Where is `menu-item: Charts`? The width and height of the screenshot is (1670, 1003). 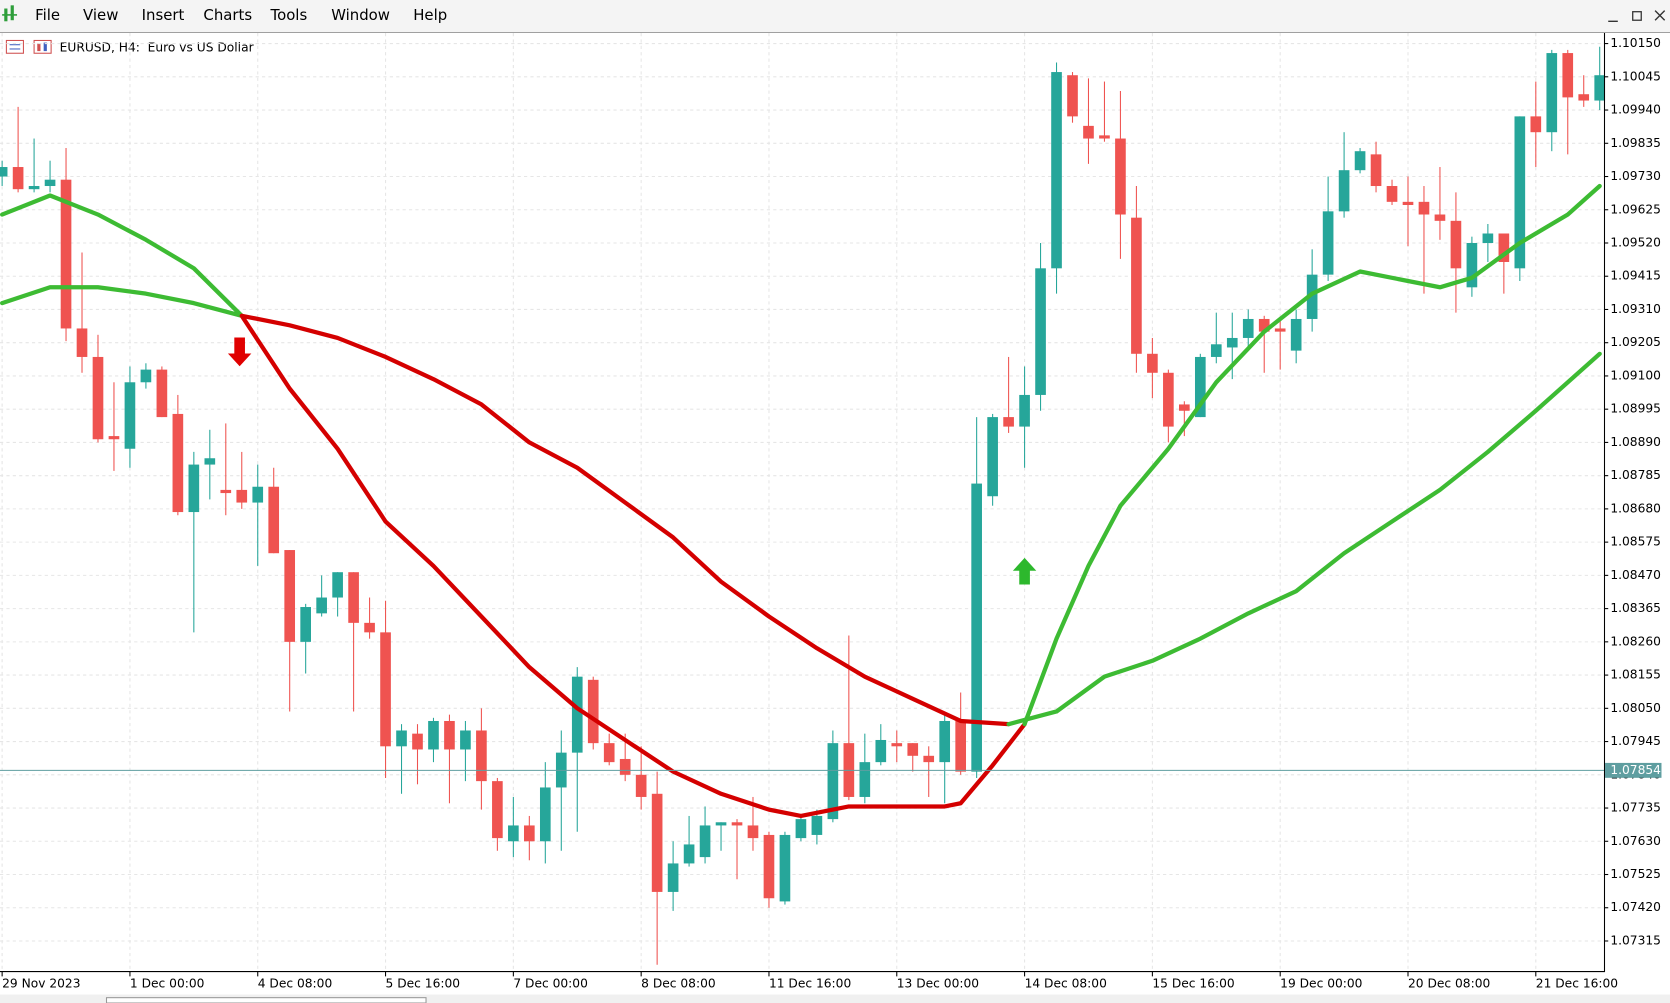
menu-item: Charts is located at coordinates (227, 15).